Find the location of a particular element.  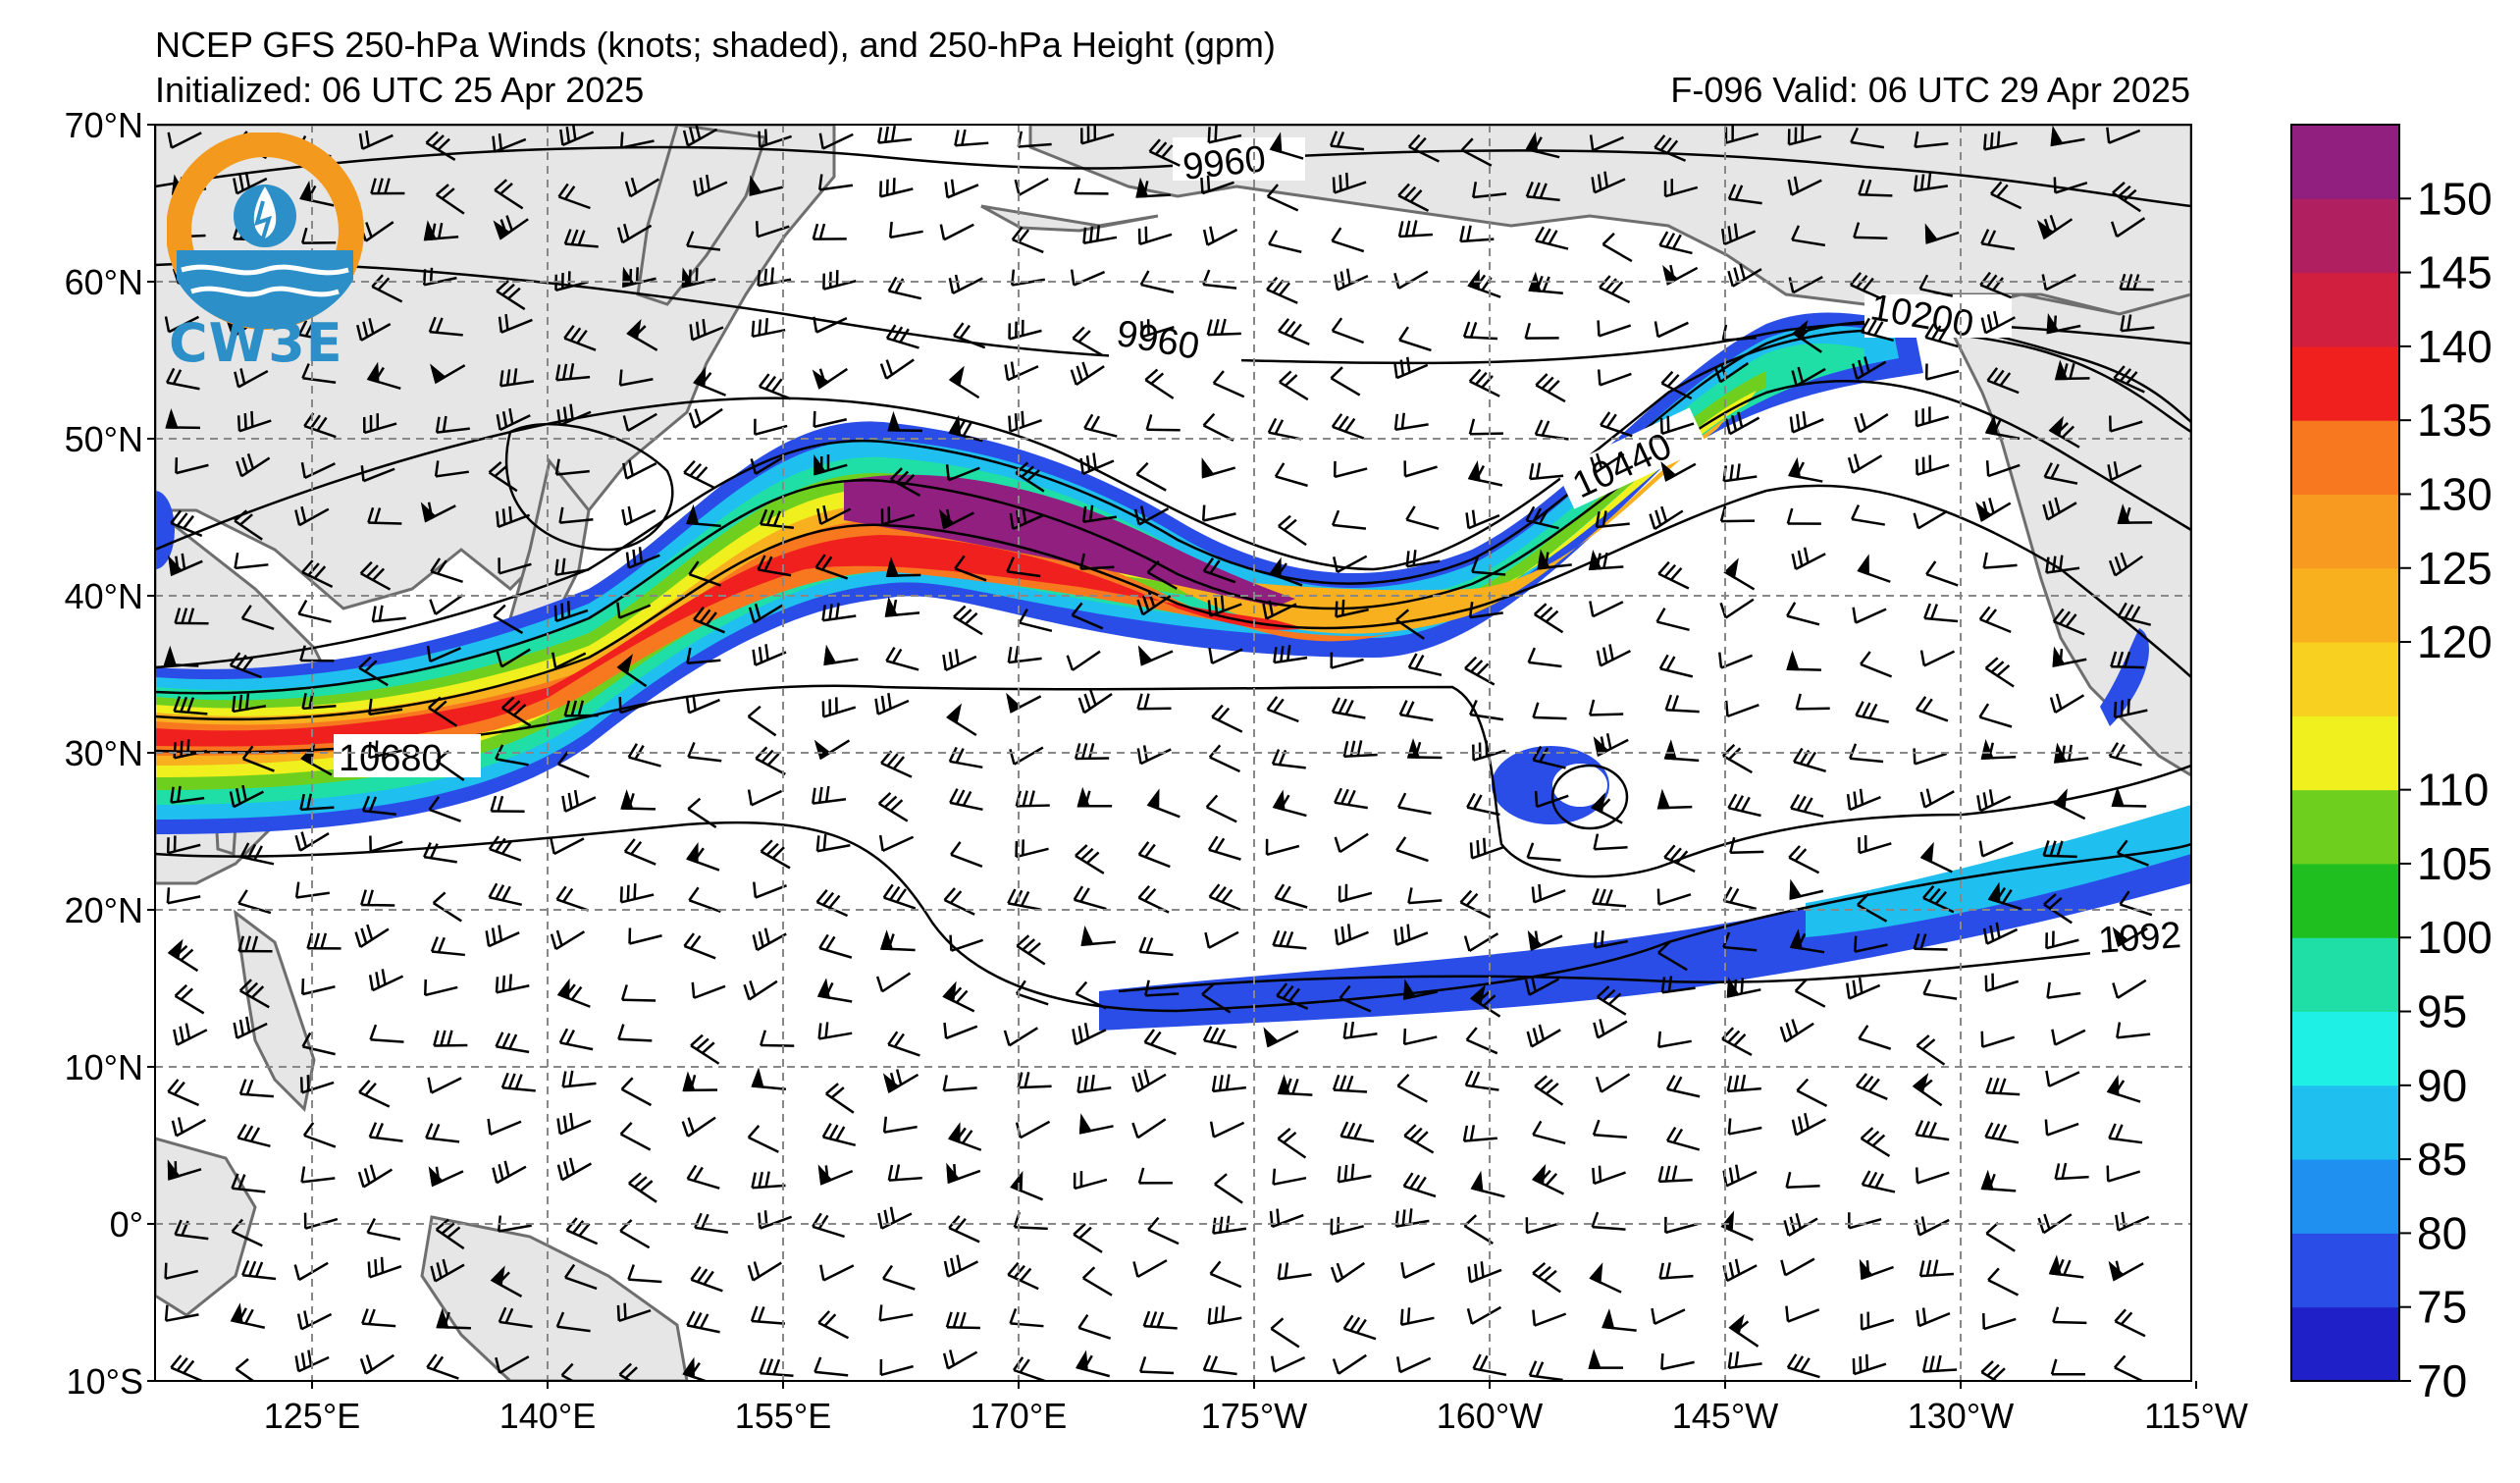

lat-tick-label: 70°N is located at coordinates (104, 125).